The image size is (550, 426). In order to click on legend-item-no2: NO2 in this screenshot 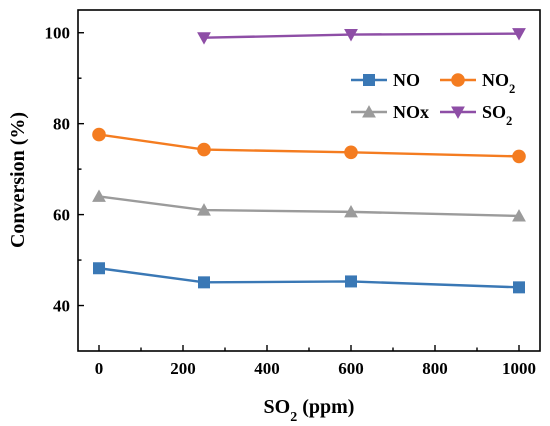, I will do `click(477, 83)`.